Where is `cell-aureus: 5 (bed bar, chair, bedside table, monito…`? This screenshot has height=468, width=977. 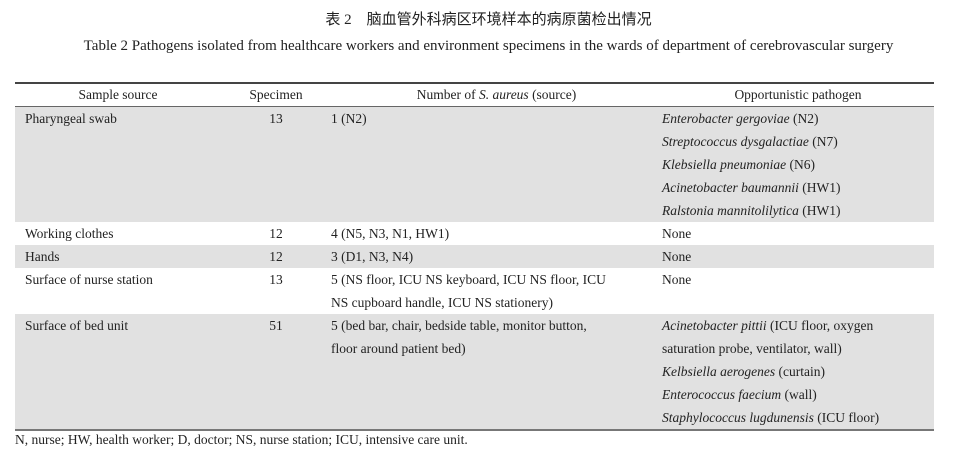
cell-aureus: 5 (bed bar, chair, bedside table, monito… is located at coordinates (496, 372).